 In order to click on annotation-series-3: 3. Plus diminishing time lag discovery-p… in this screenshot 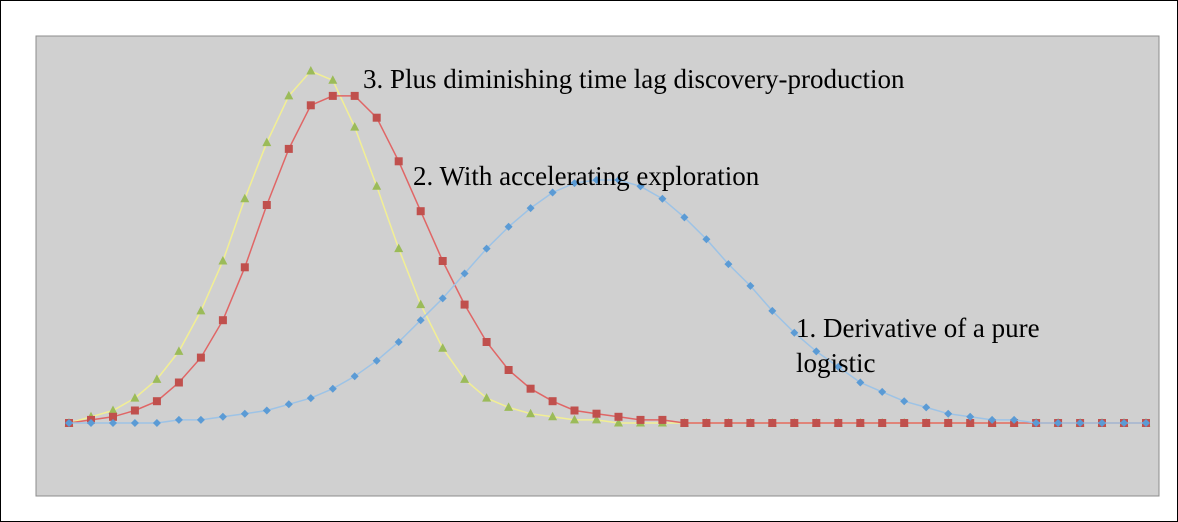, I will do `click(634, 79)`.